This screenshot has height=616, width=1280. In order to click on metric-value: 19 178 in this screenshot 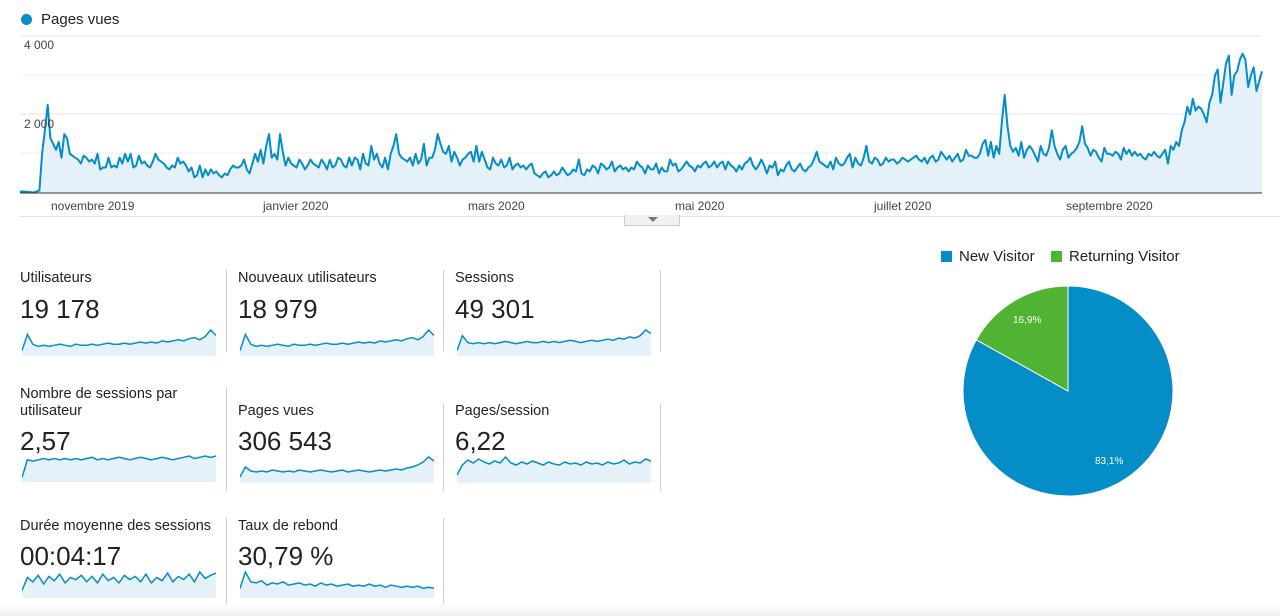, I will do `click(60, 309)`.